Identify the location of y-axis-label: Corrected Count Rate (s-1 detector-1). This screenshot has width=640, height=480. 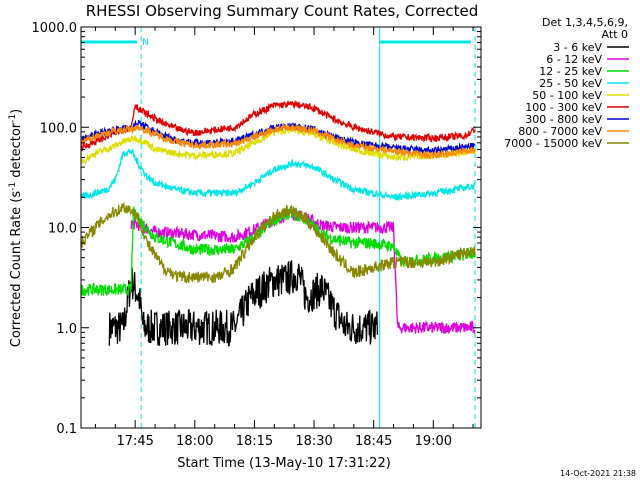
(16, 228).